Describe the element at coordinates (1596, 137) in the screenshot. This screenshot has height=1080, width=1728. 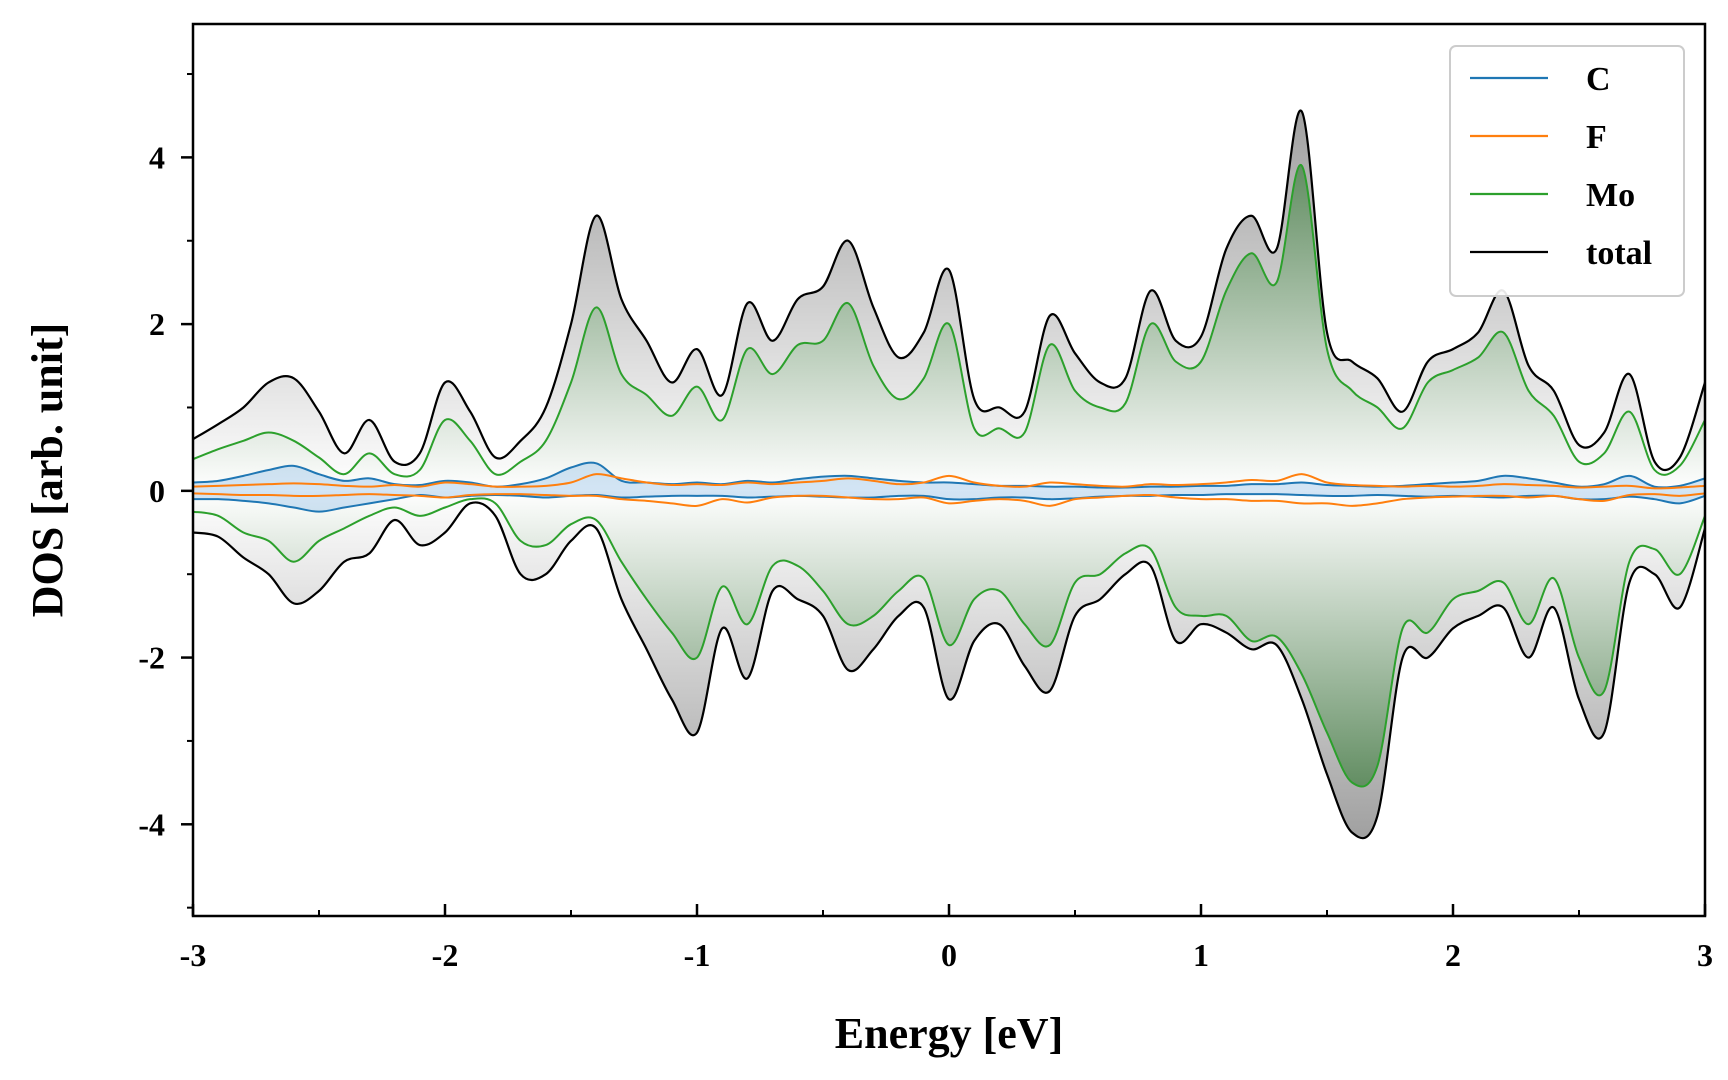
I see `legend-label-f: F` at that location.